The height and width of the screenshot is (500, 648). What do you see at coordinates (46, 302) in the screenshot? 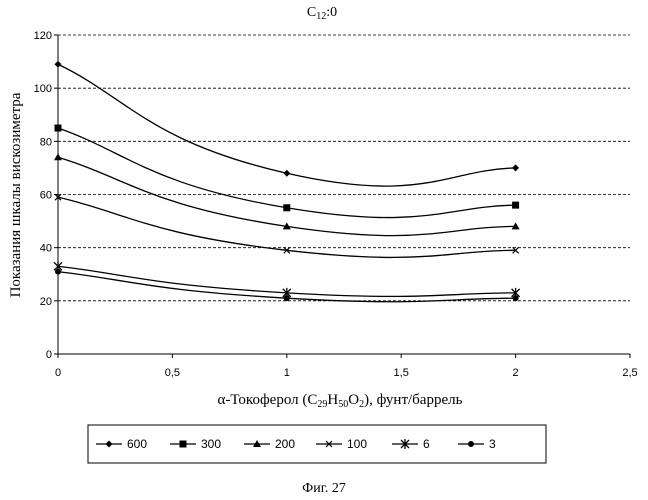
I see `y-tick-label: 20` at bounding box center [46, 302].